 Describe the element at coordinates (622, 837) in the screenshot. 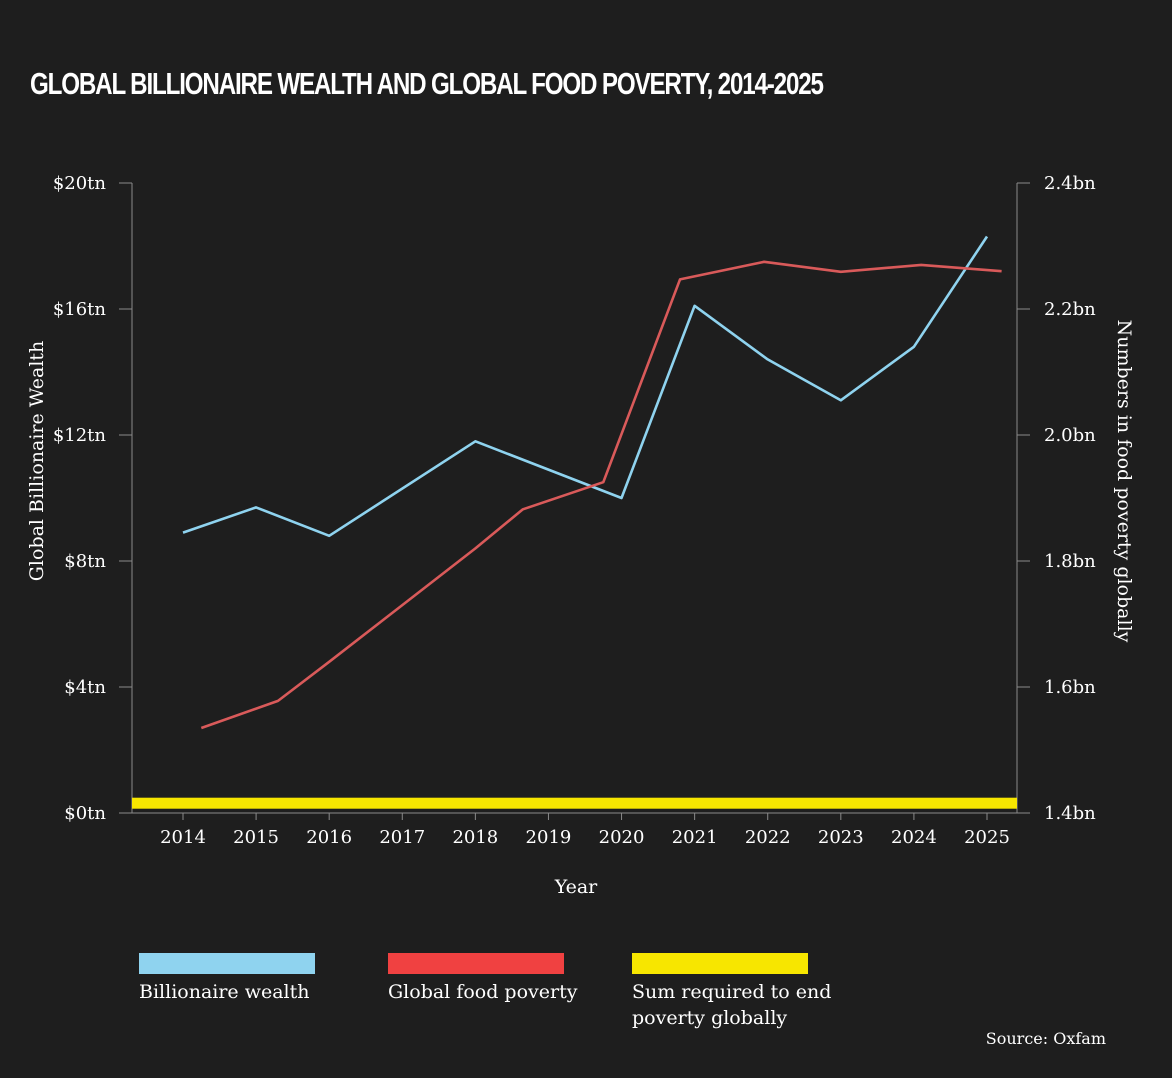

I see `x-tick-label: 2020` at that location.